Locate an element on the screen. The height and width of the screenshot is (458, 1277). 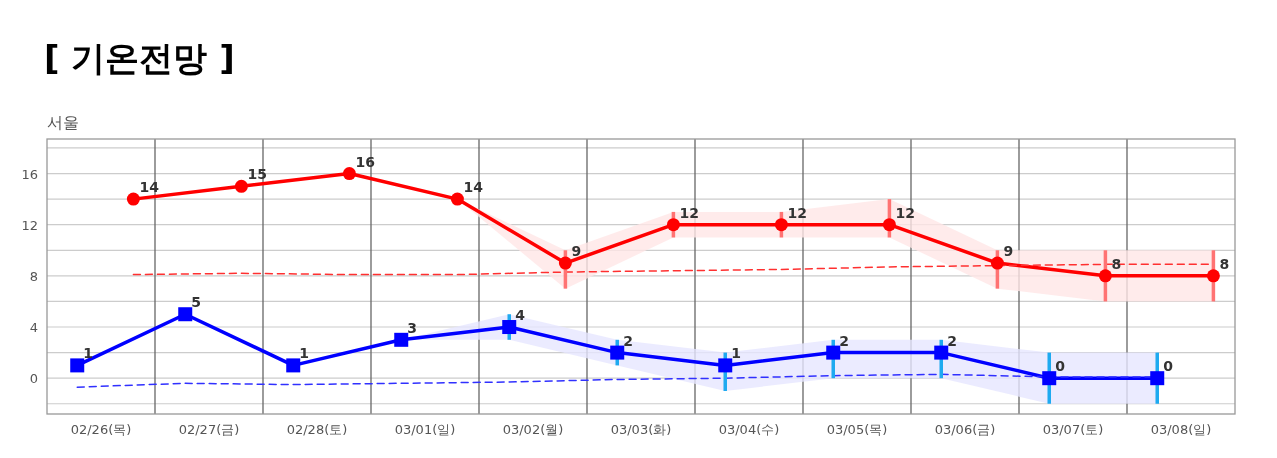
data-label: 3 is located at coordinates (412, 327).